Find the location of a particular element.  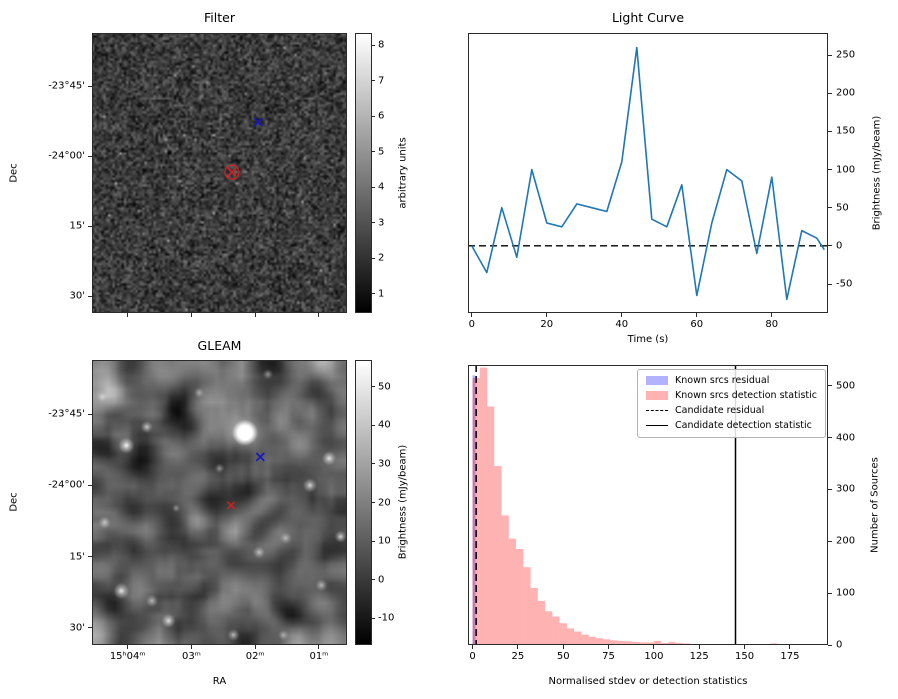

tick-label: -24°00' is located at coordinates (66, 156).